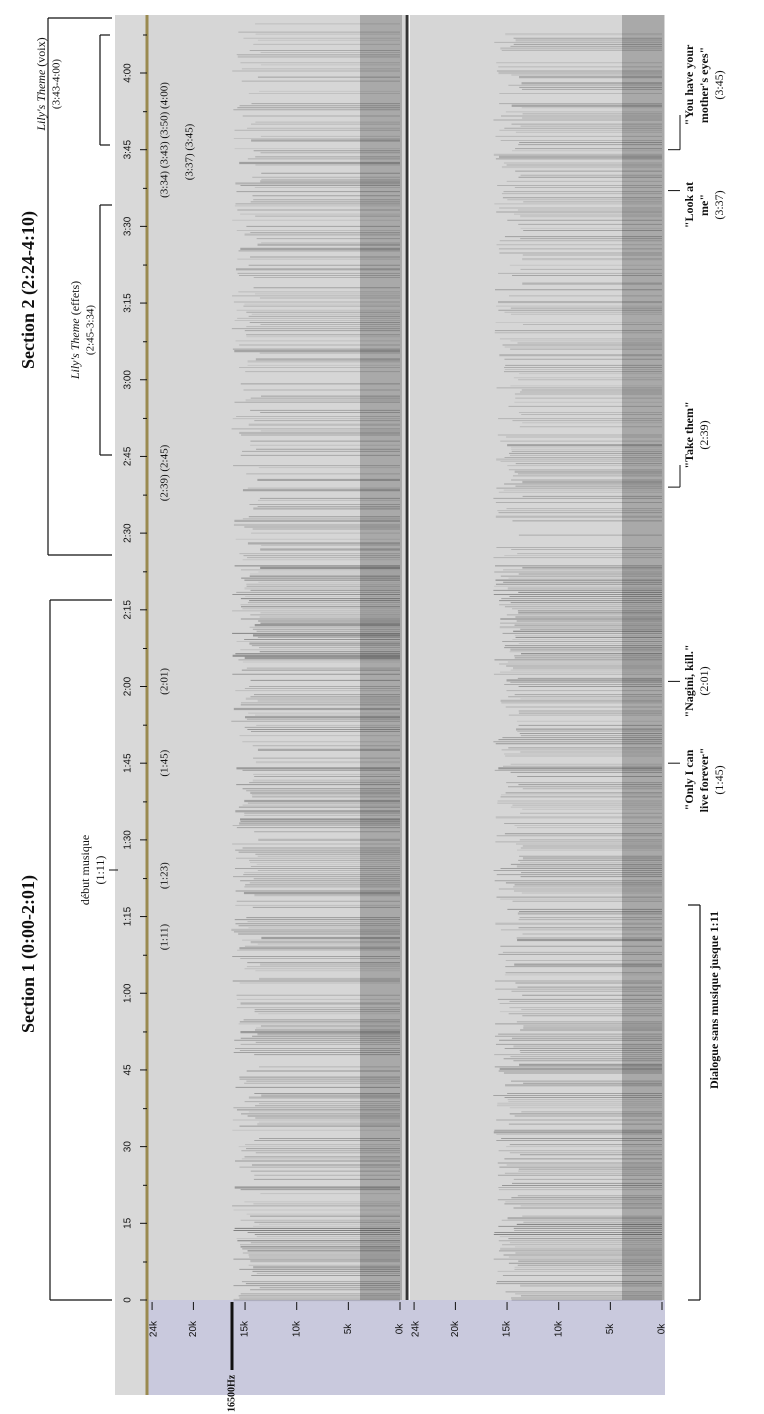 The width and height of the screenshot is (764, 1414). I want to click on note-text: début musique, so click(85, 870).